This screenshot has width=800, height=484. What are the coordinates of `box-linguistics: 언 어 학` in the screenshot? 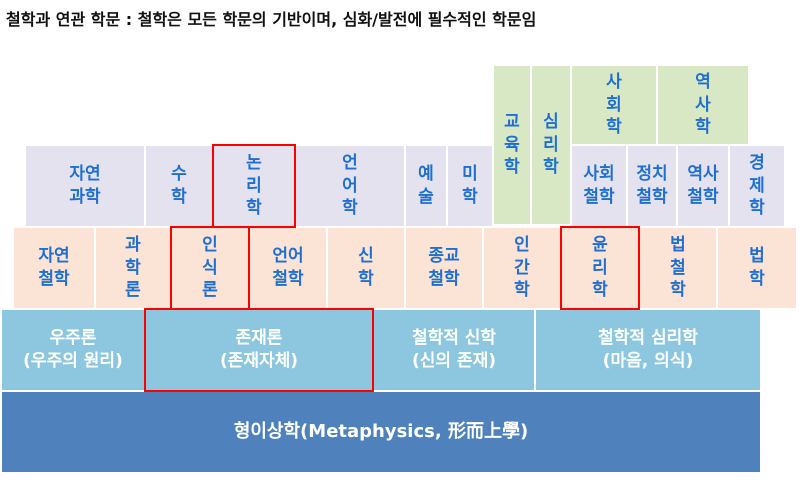 It's located at (350, 186).